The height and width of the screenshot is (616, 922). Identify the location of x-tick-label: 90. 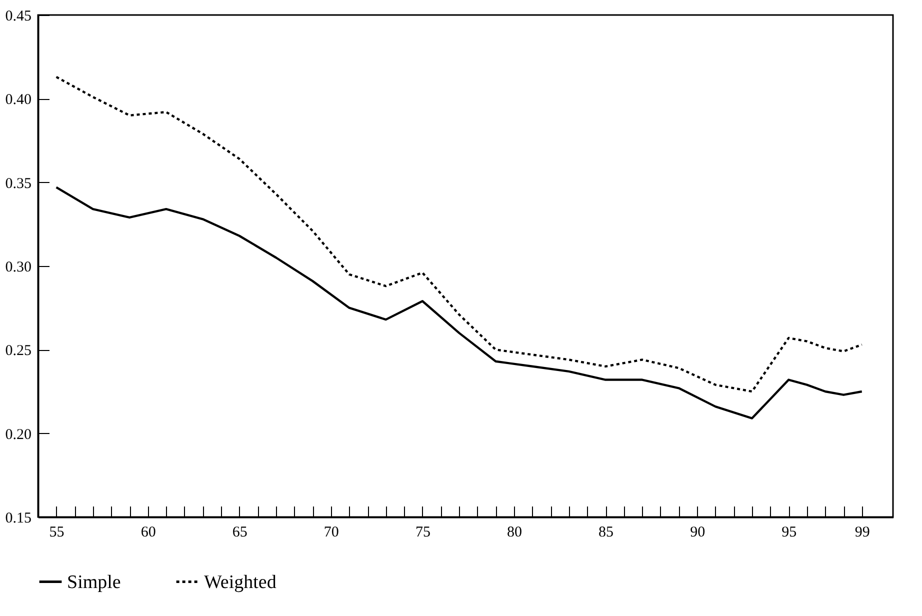
(698, 532).